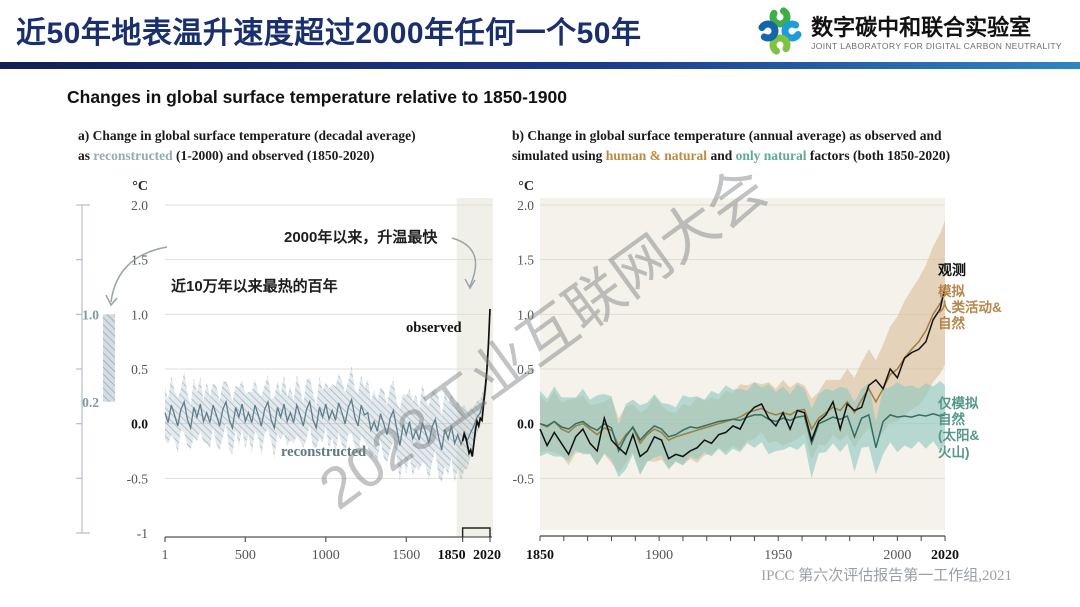  I want to click on human-natural-word: human & natural, so click(656, 155).